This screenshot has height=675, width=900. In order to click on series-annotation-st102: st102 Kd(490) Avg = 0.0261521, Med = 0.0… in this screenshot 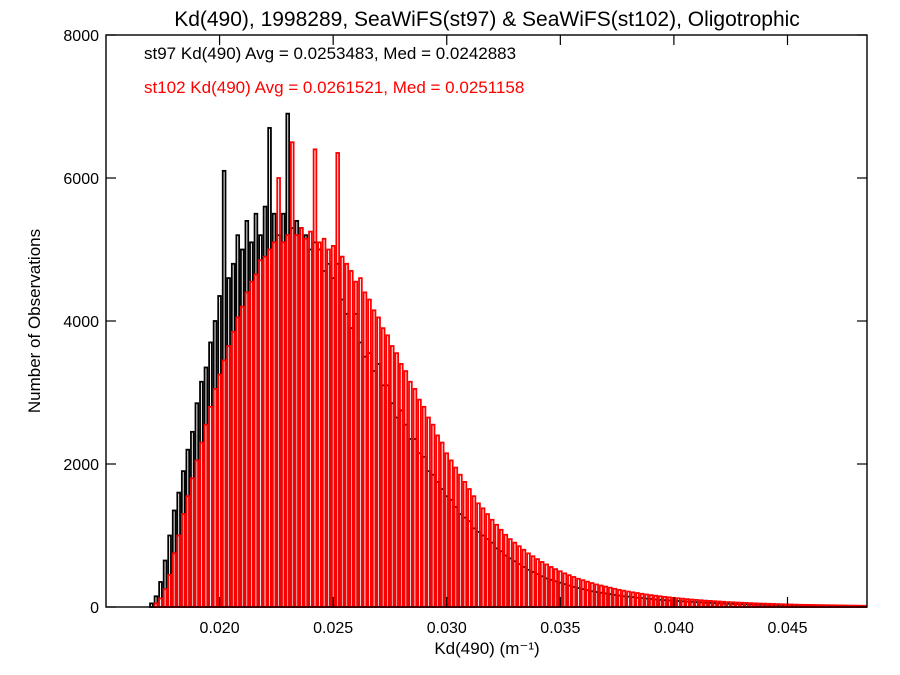, I will do `click(334, 87)`.